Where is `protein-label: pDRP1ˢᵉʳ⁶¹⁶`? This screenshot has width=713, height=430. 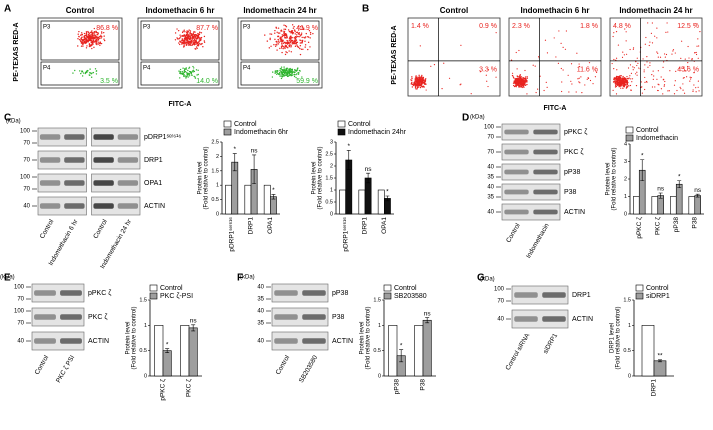
protein-label: pDRP1ˢᵉʳ⁶¹⁶ is located at coordinates (162, 137).